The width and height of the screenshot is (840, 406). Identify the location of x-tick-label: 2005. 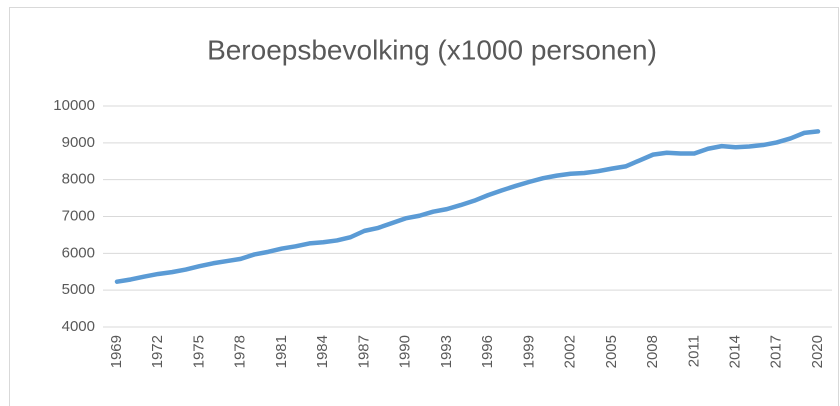
(611, 351).